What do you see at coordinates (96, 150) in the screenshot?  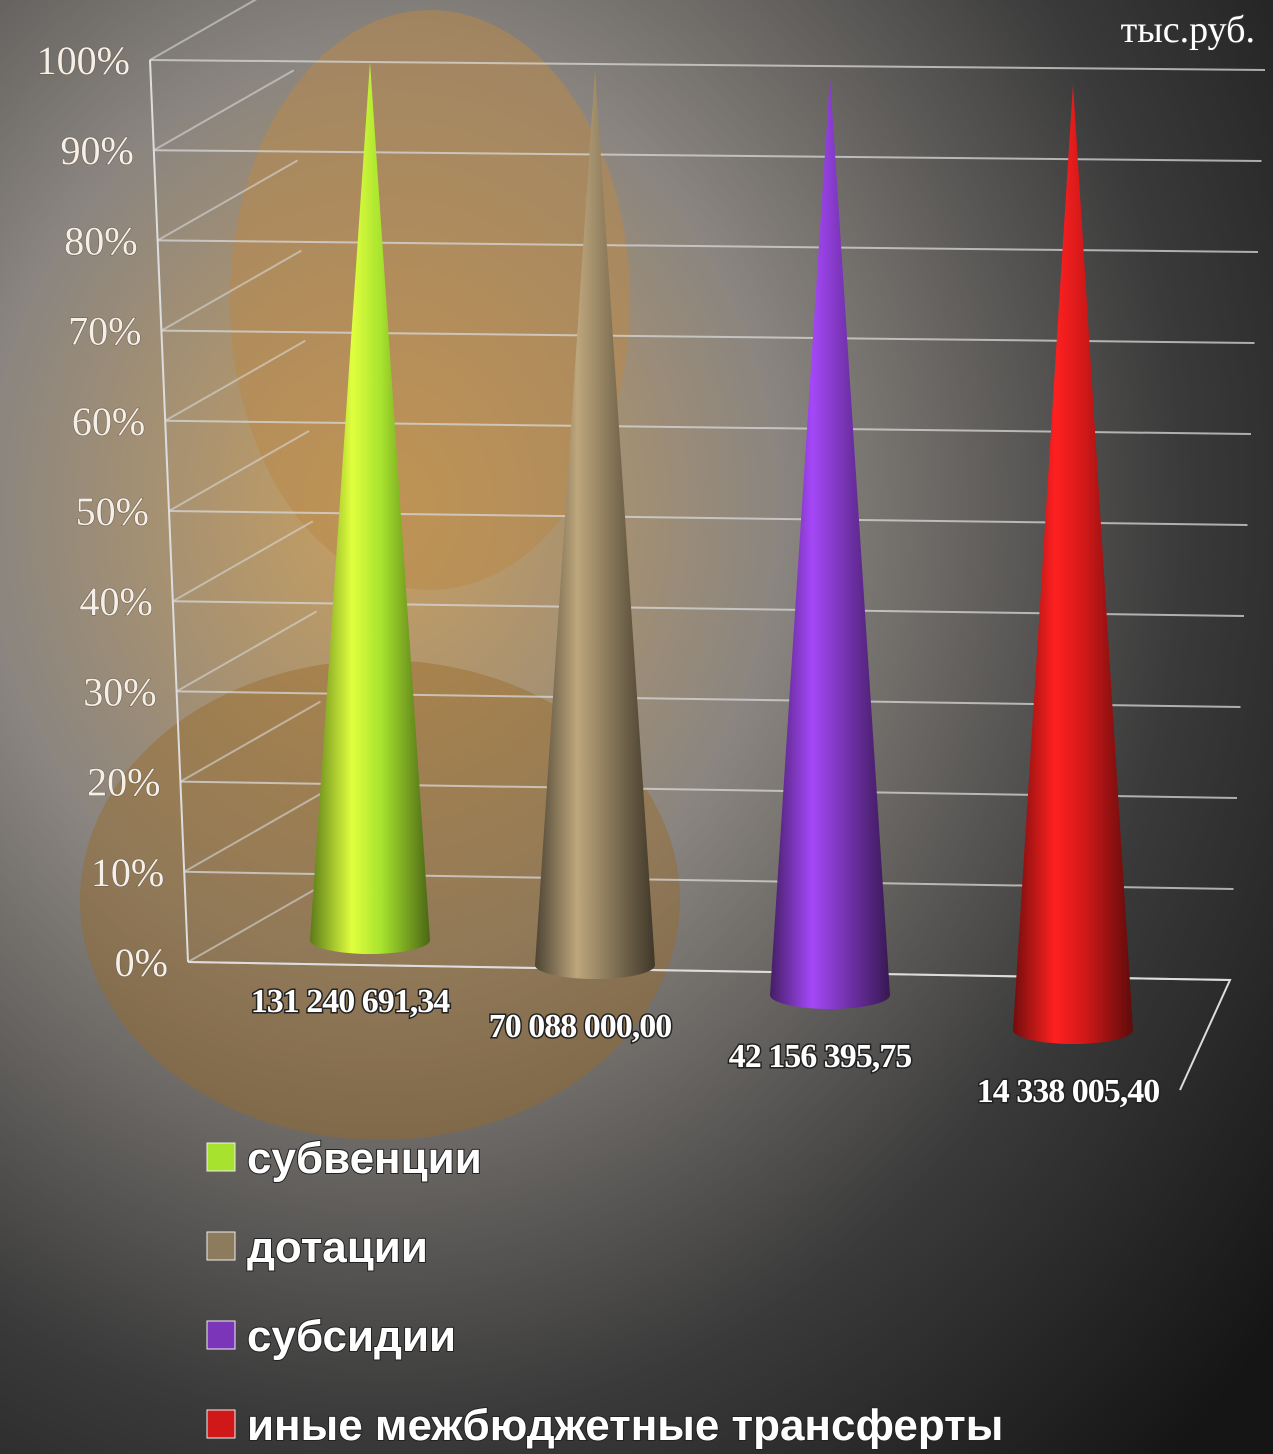 I see `y-tick-label: 90%` at bounding box center [96, 150].